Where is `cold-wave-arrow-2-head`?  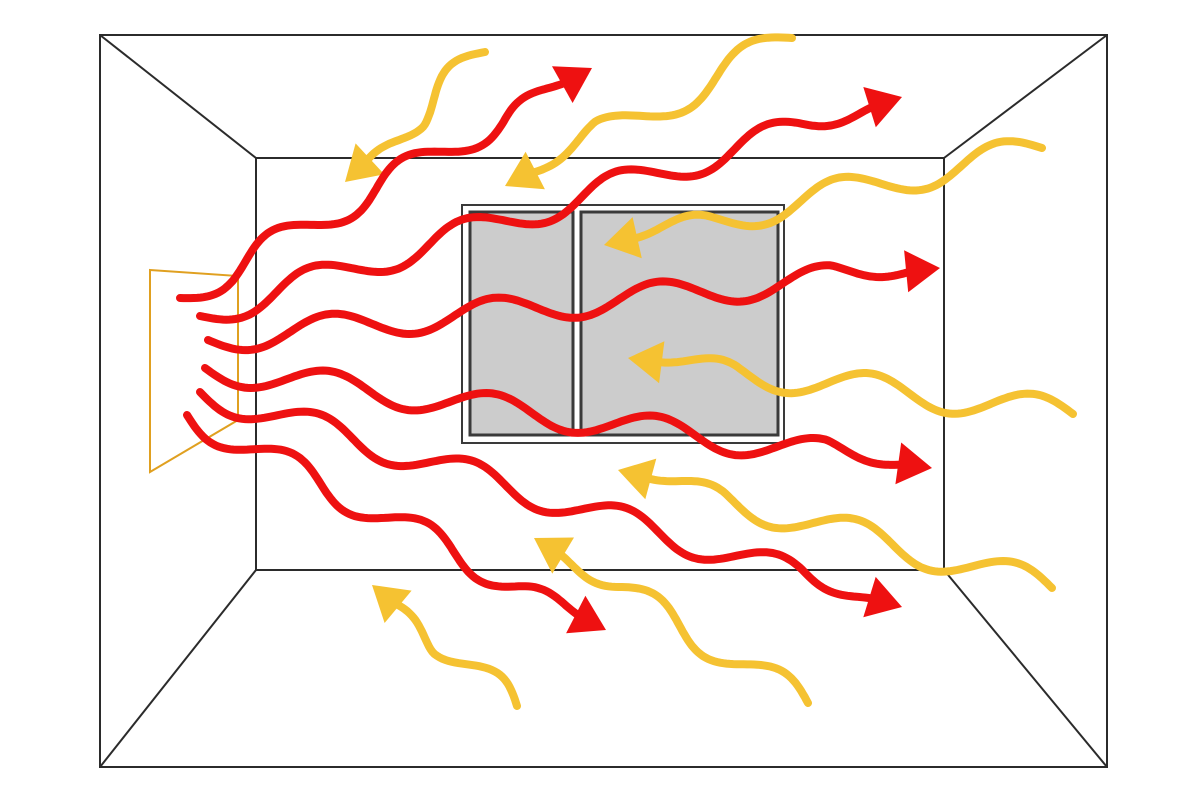
cold-wave-arrow-2-head is located at coordinates (525, 170).